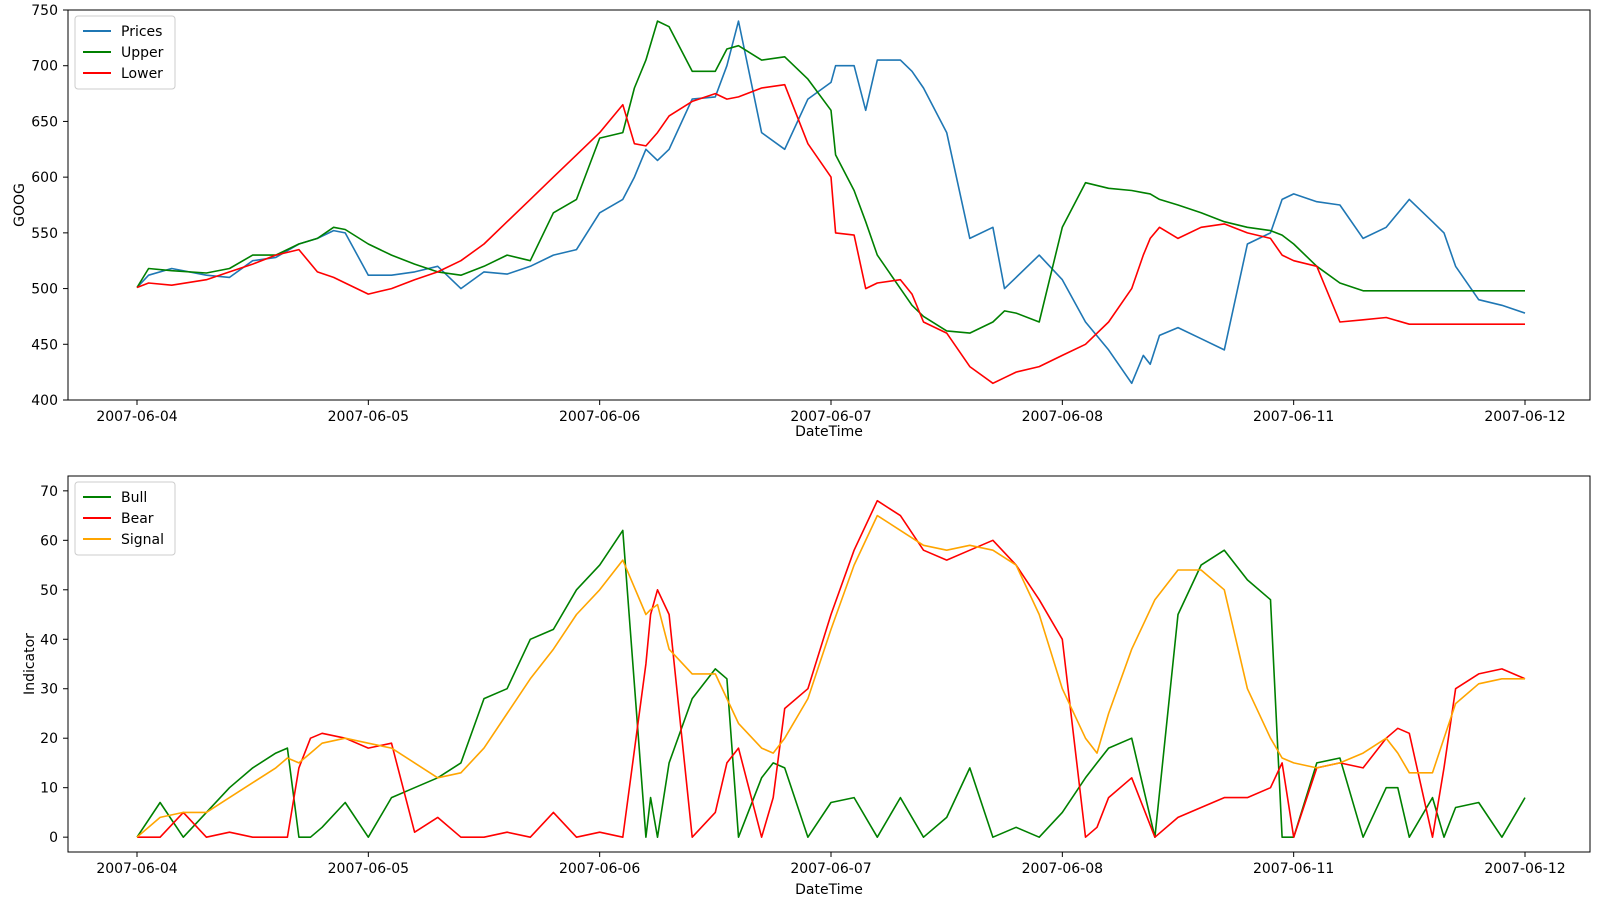 The height and width of the screenshot is (923, 1600). What do you see at coordinates (44, 11) in the screenshot?
I see `y-tick-label: 750` at bounding box center [44, 11].